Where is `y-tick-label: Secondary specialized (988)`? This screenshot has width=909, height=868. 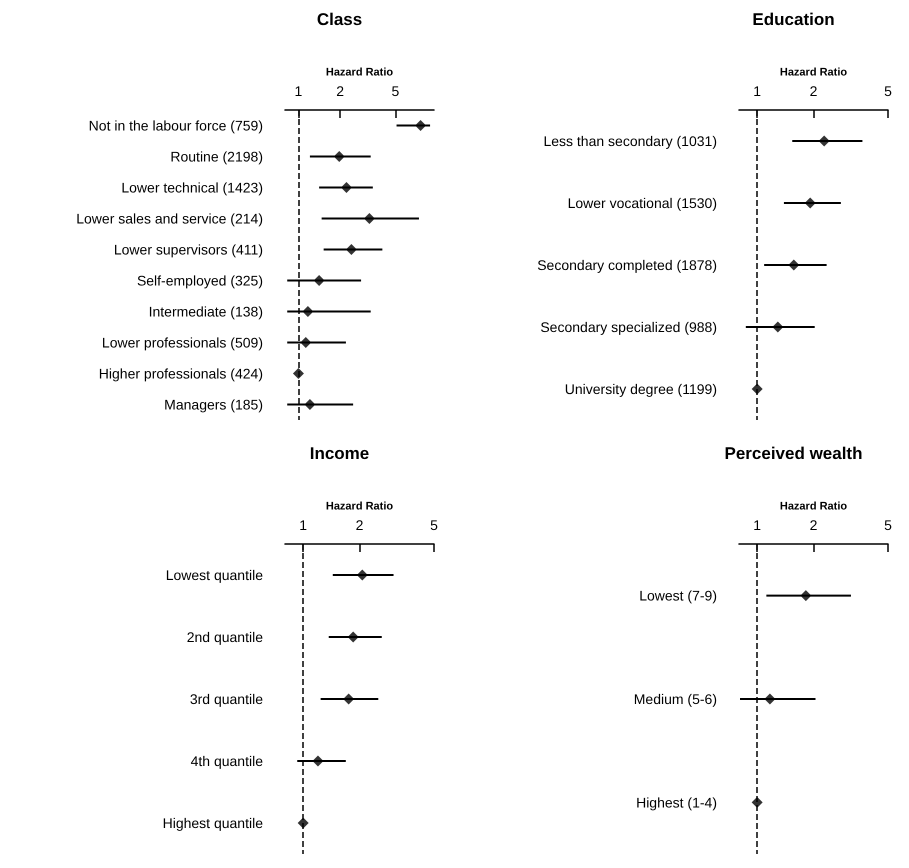
y-tick-label: Secondary specialized (988) is located at coordinates (628, 327).